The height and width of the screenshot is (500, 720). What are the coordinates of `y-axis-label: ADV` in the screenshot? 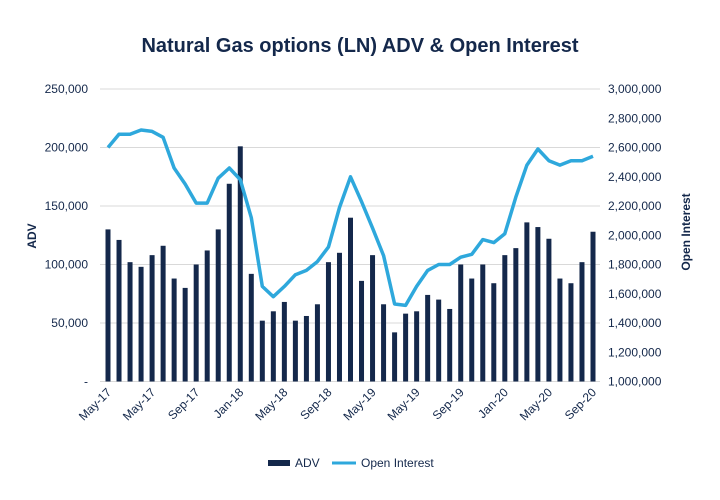 It's located at (32, 235).